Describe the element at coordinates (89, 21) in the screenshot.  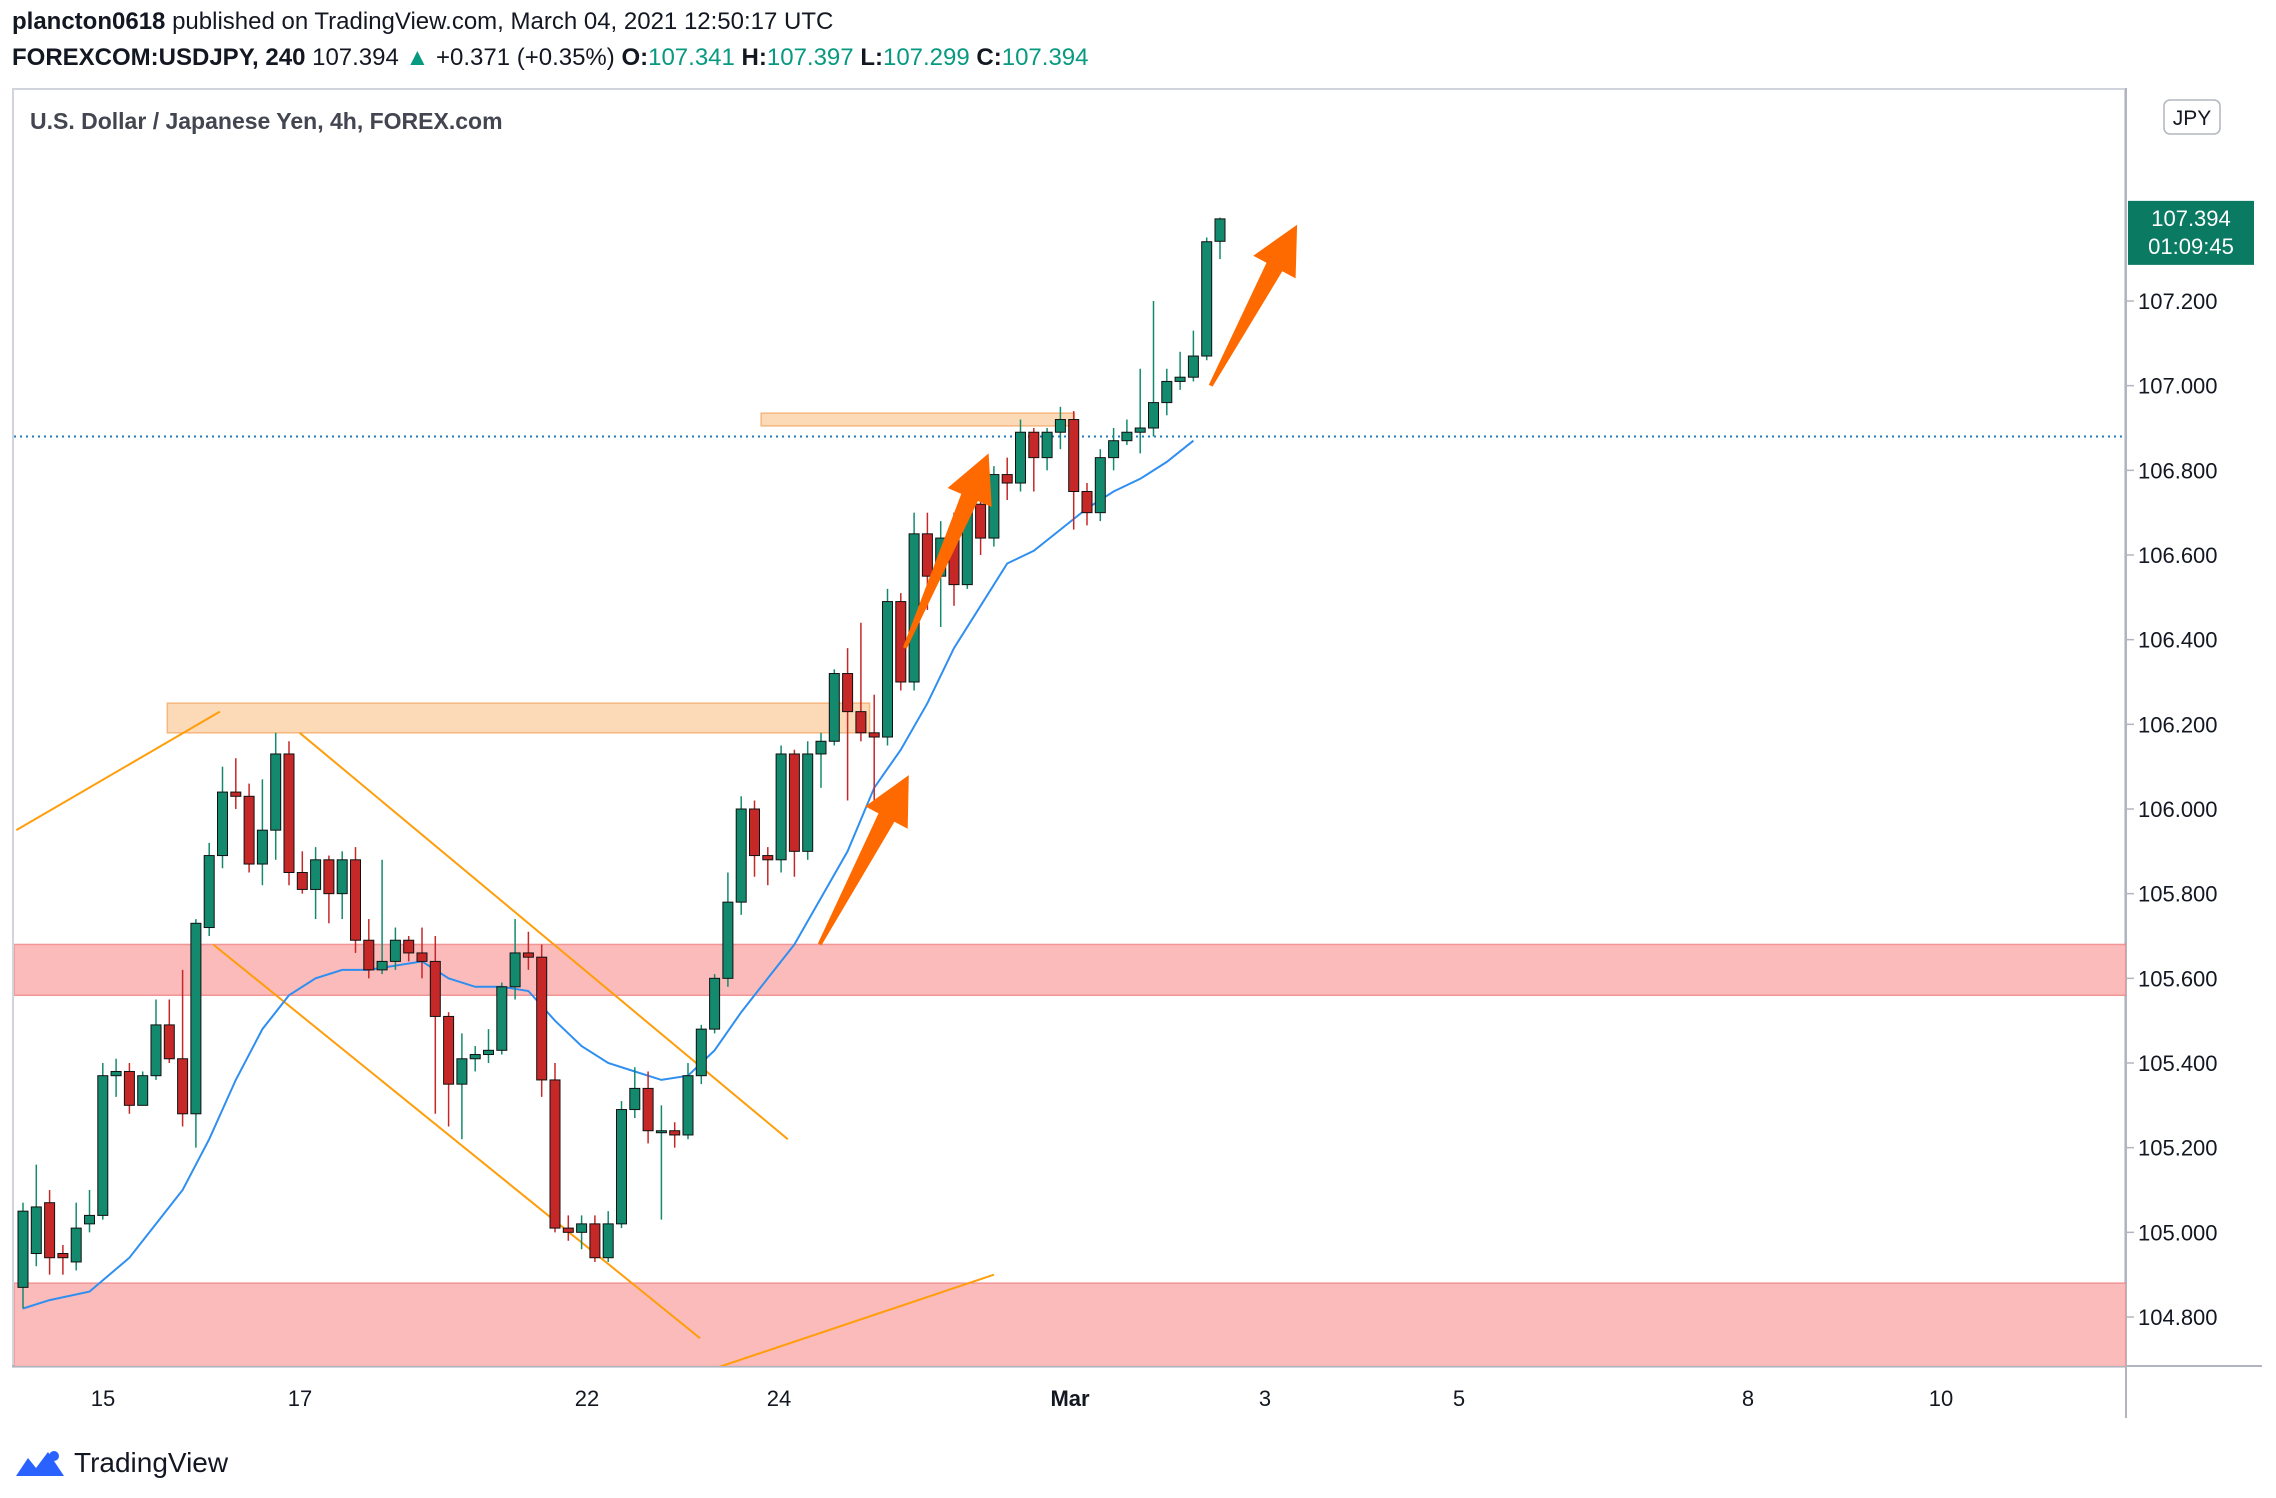
I see `author-name: plancton0618` at that location.